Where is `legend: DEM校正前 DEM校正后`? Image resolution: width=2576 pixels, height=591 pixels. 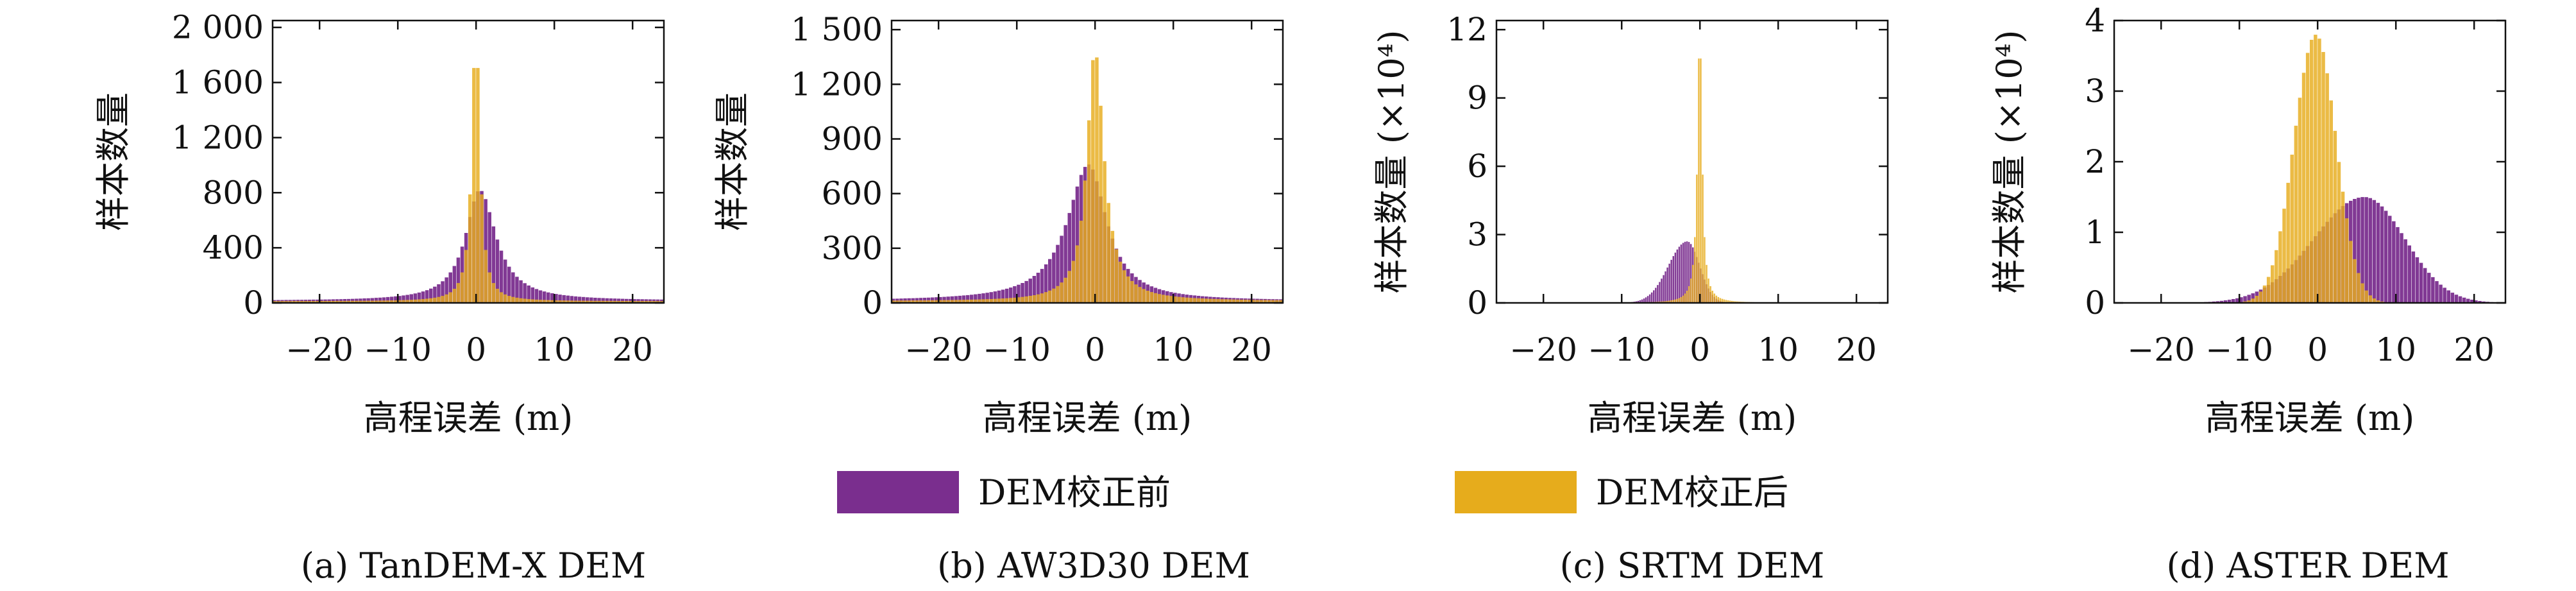 legend: DEM校正前 DEM校正后 is located at coordinates (1312, 492).